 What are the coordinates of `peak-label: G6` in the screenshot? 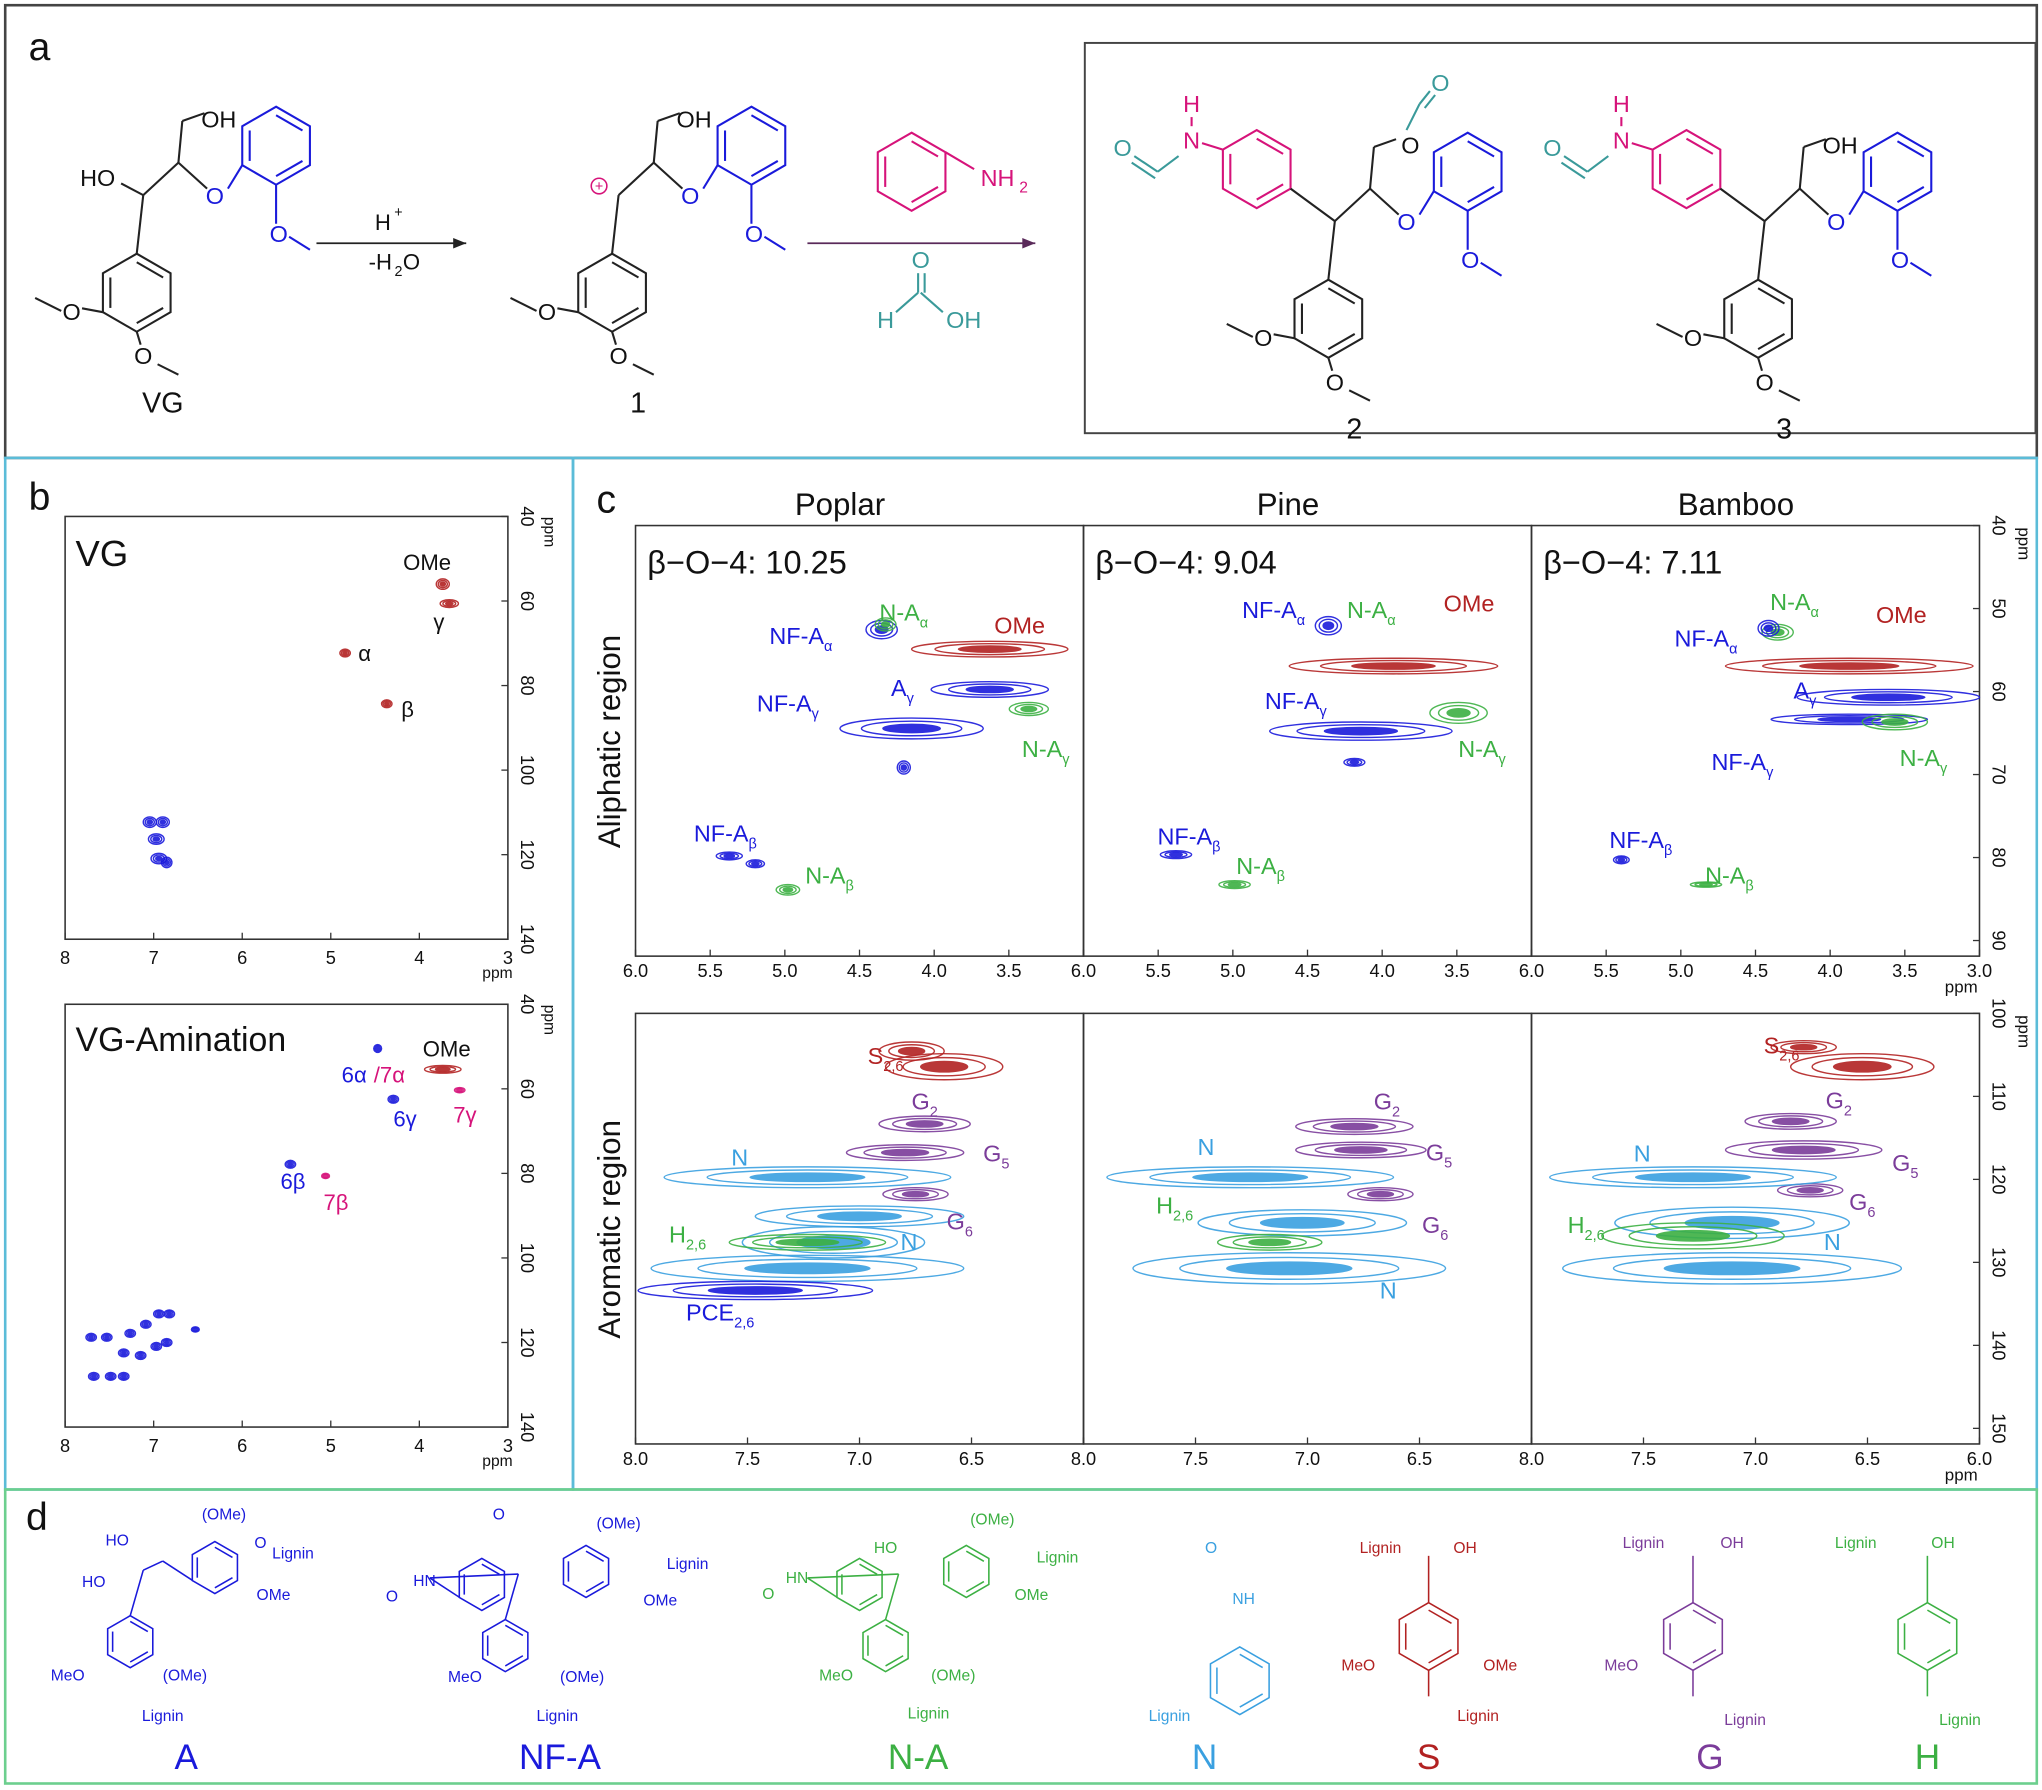 It's located at (1435, 1228).